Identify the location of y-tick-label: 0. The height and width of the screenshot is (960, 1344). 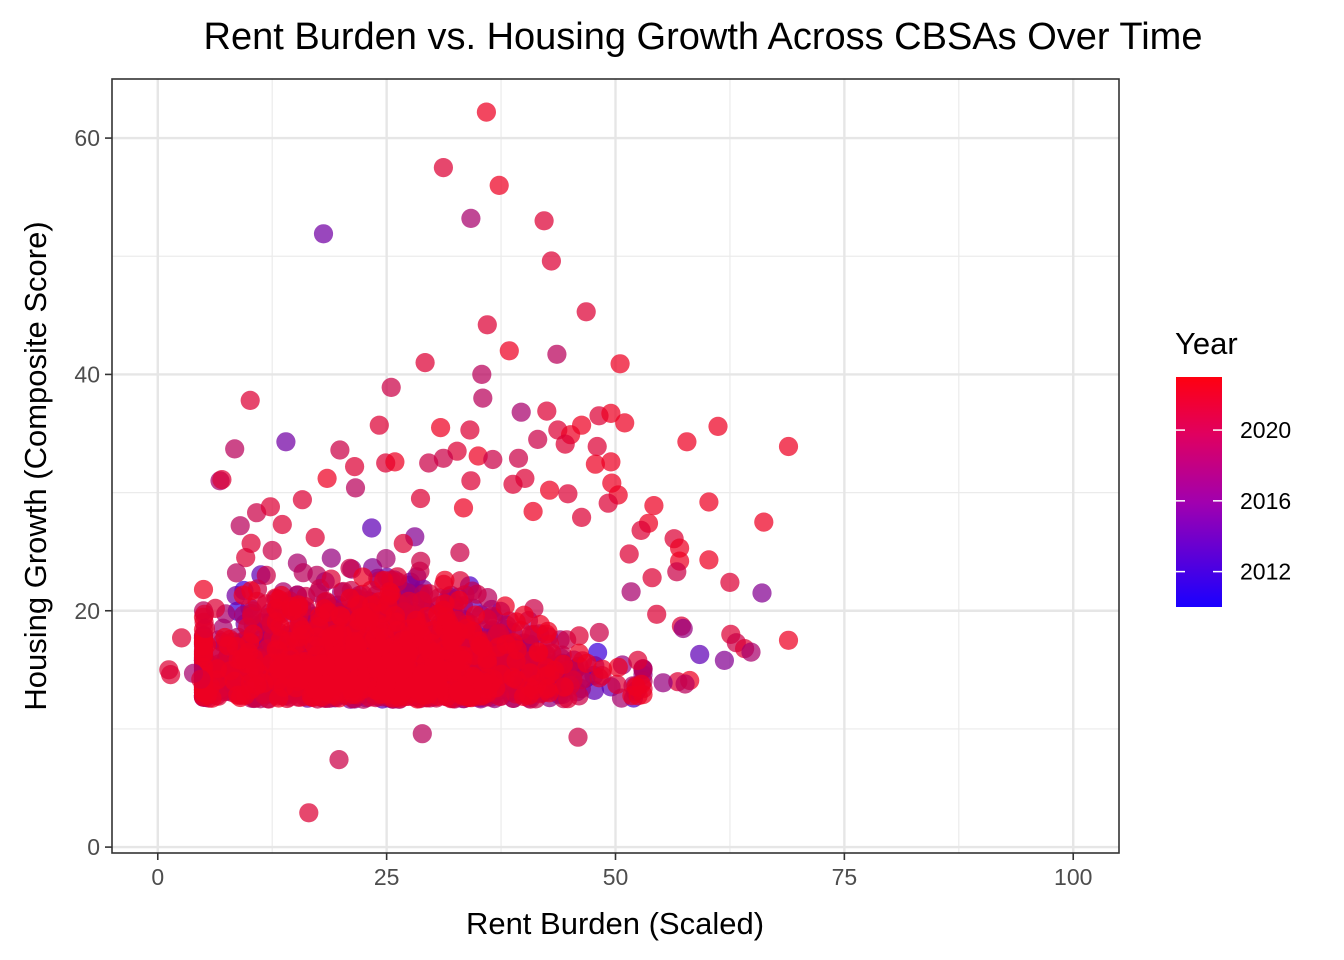
(93, 847).